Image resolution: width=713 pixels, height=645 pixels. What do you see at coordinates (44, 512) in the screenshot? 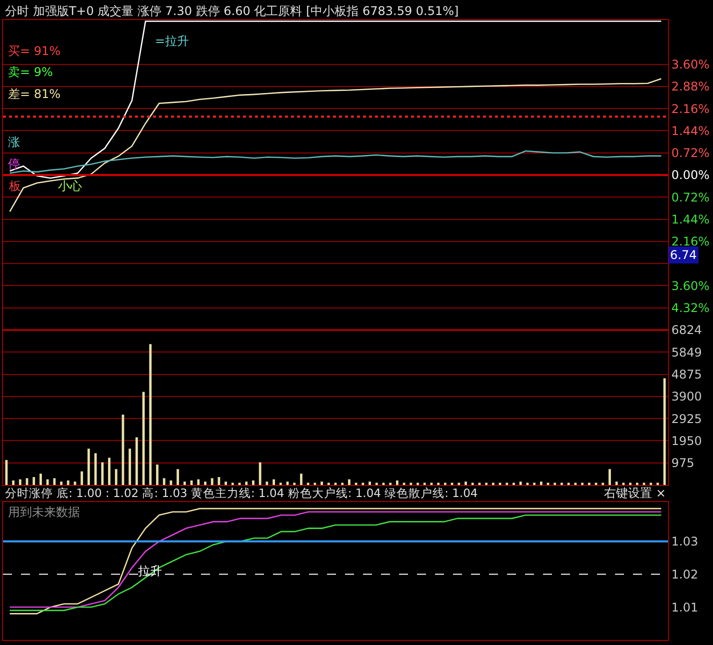
I see `annotation: 用到未来数据` at bounding box center [44, 512].